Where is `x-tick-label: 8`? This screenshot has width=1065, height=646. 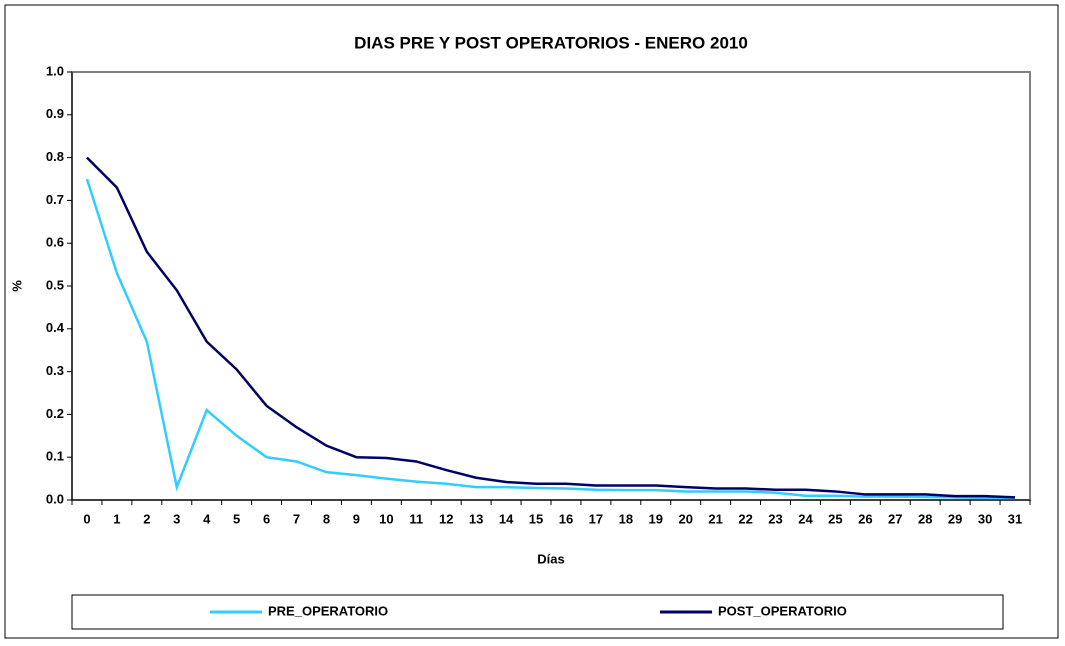
x-tick-label: 8 is located at coordinates (326, 518).